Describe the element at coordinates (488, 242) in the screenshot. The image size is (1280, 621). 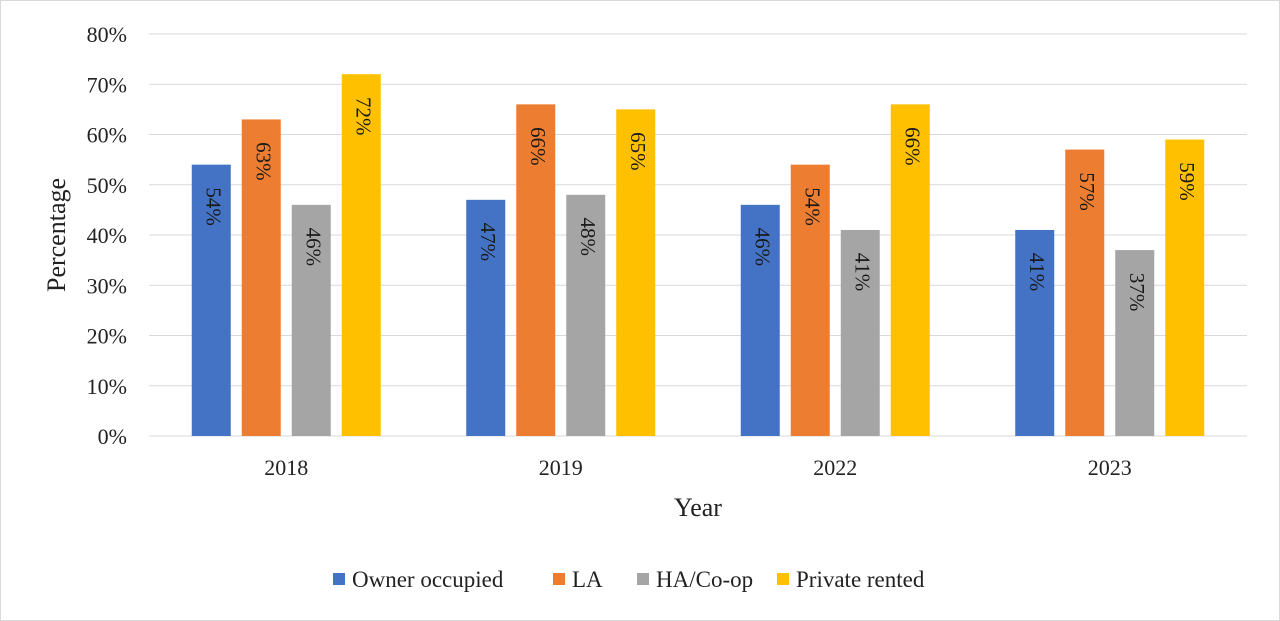
I see `data-label: 47%` at that location.